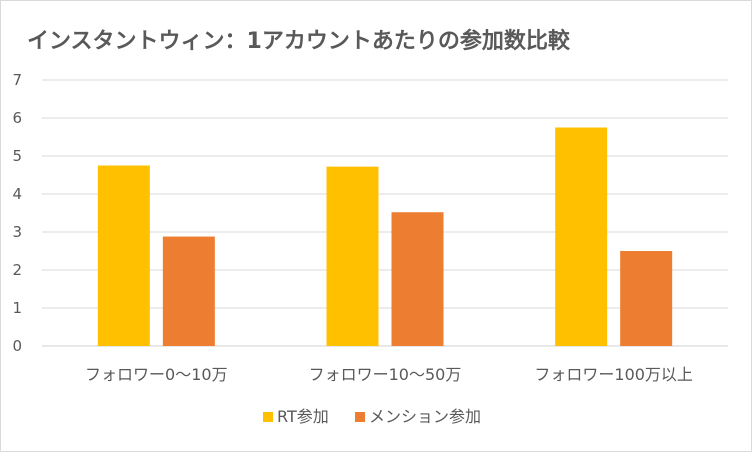 This screenshot has height=452, width=752. I want to click on legend: RT参加 メンション参加, so click(372, 416).